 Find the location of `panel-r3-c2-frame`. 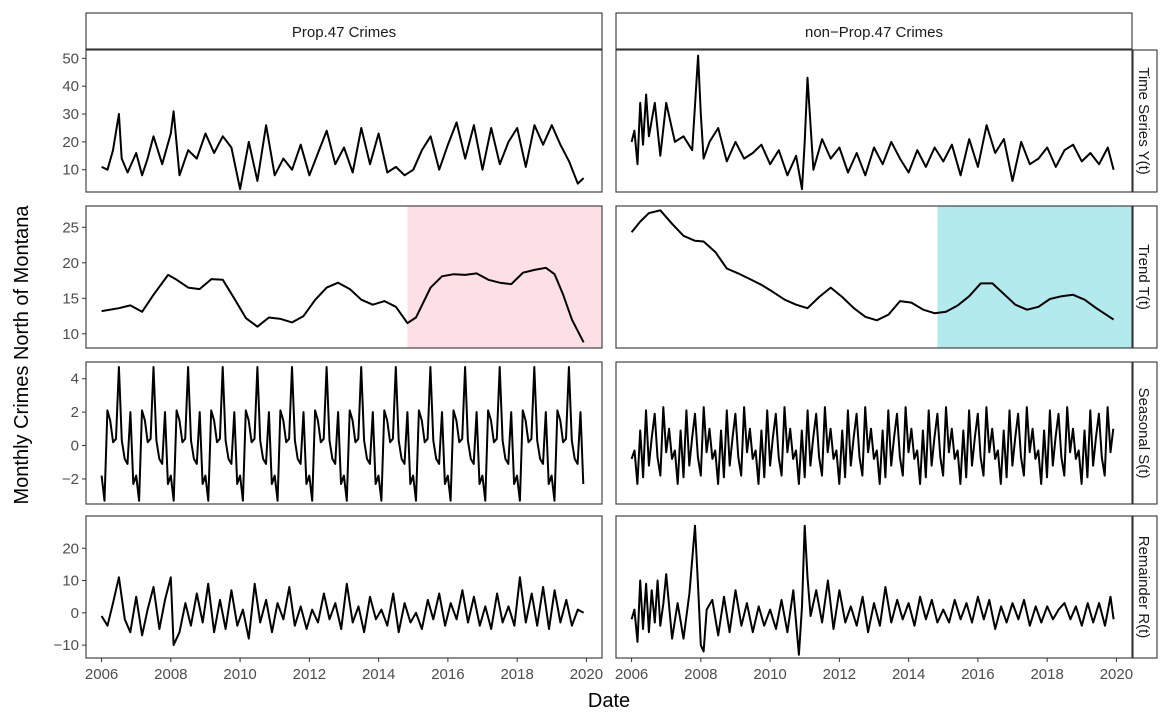

panel-r3-c2-frame is located at coordinates (874, 433).